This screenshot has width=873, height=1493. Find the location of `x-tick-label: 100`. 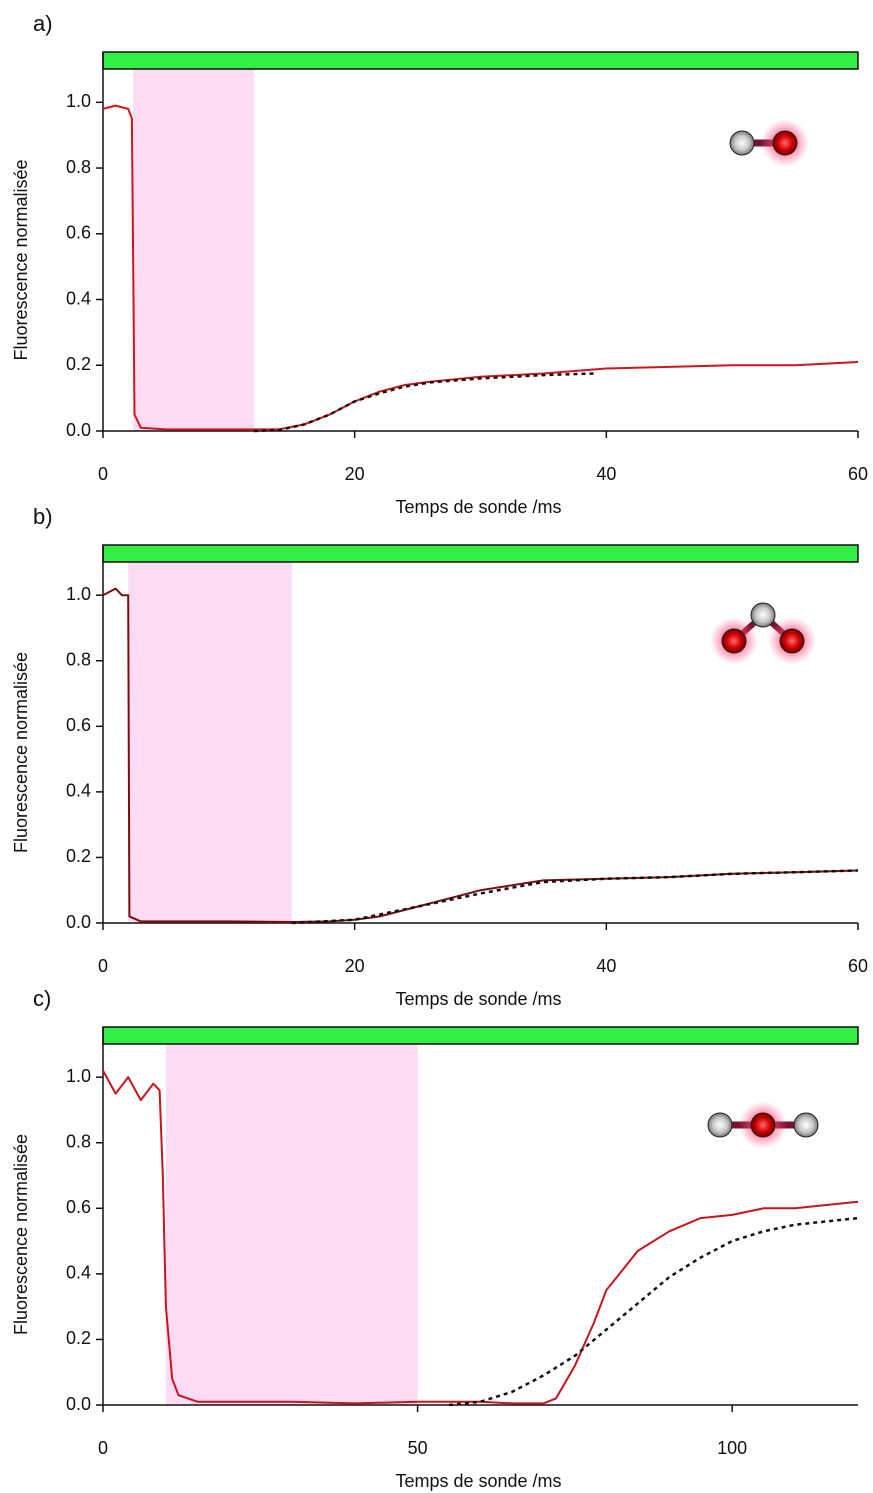

x-tick-label: 100 is located at coordinates (732, 1448).